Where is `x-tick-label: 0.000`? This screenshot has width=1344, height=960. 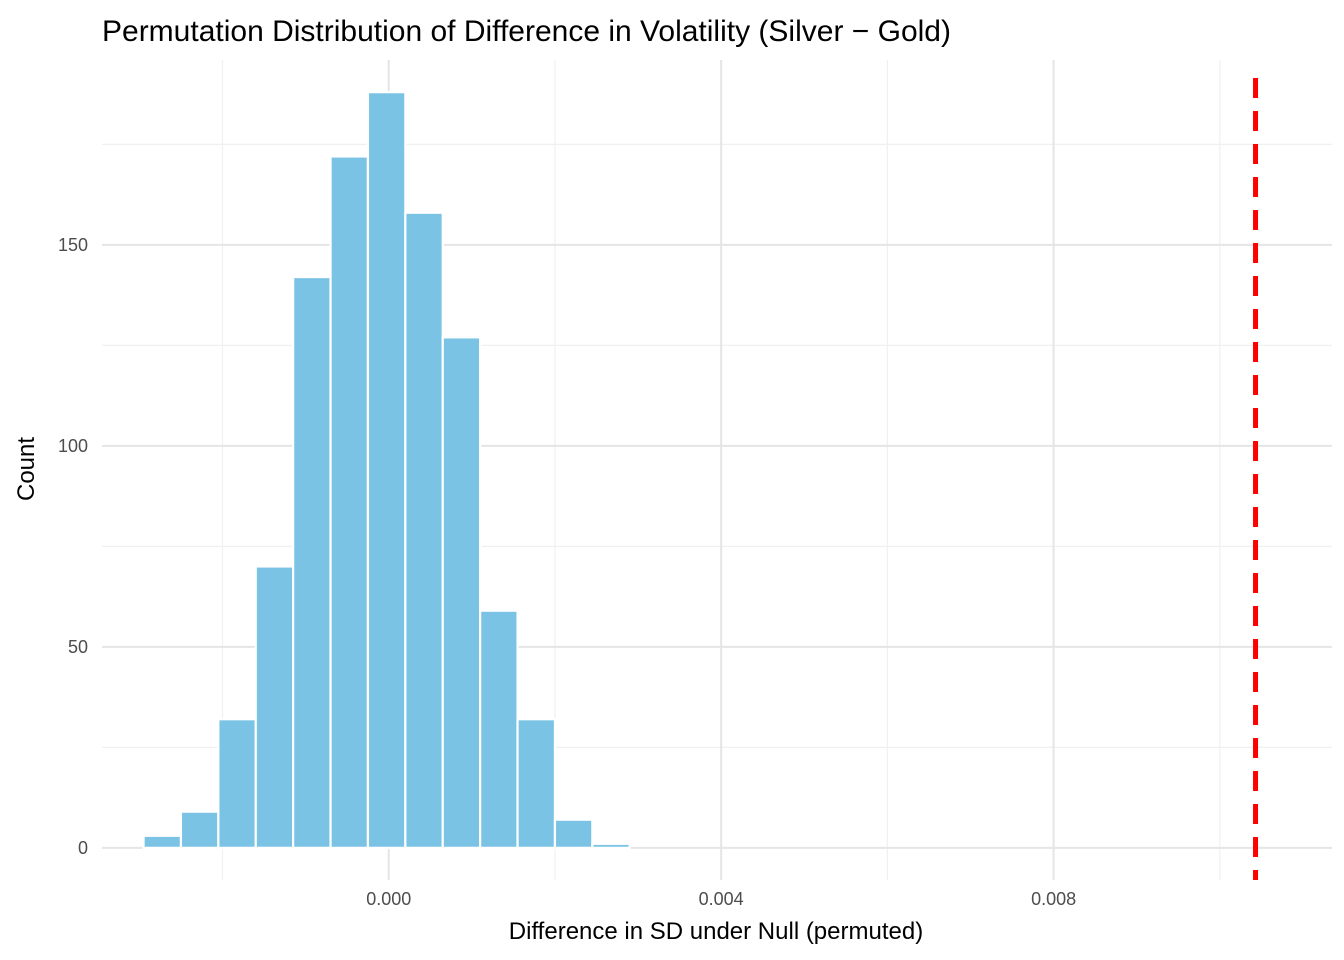
x-tick-label: 0.000 is located at coordinates (388, 899).